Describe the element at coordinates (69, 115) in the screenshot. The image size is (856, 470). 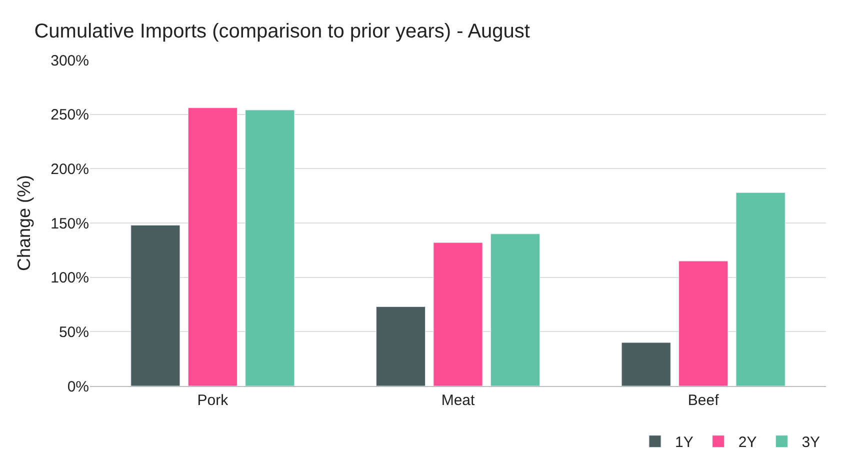
I see `y-tick-label: 250%` at that location.